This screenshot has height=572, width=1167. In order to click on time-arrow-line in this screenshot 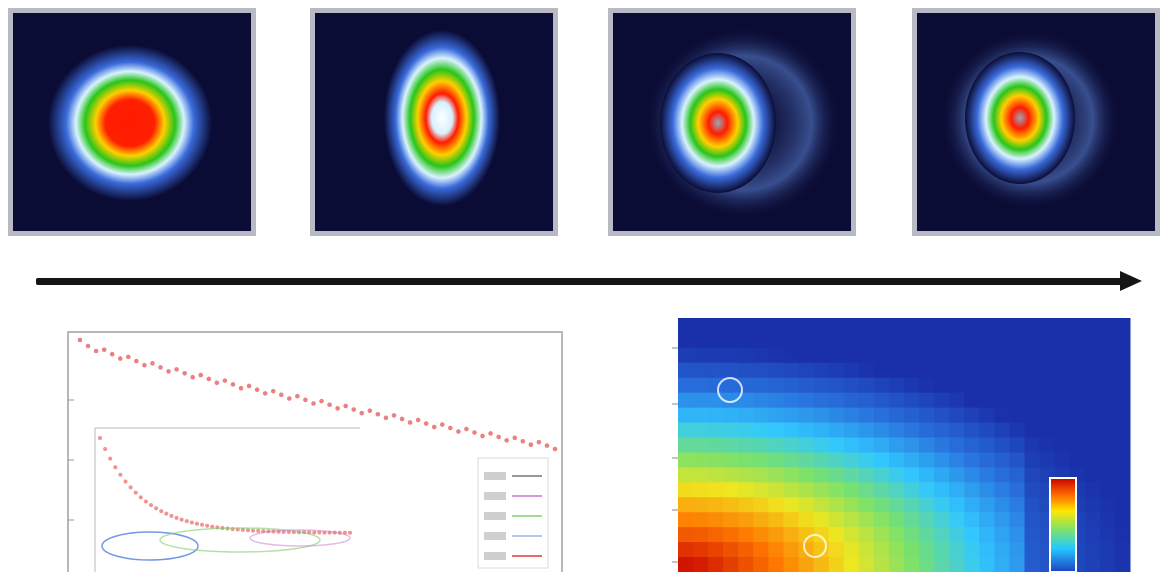, I will do `click(581, 281)`.